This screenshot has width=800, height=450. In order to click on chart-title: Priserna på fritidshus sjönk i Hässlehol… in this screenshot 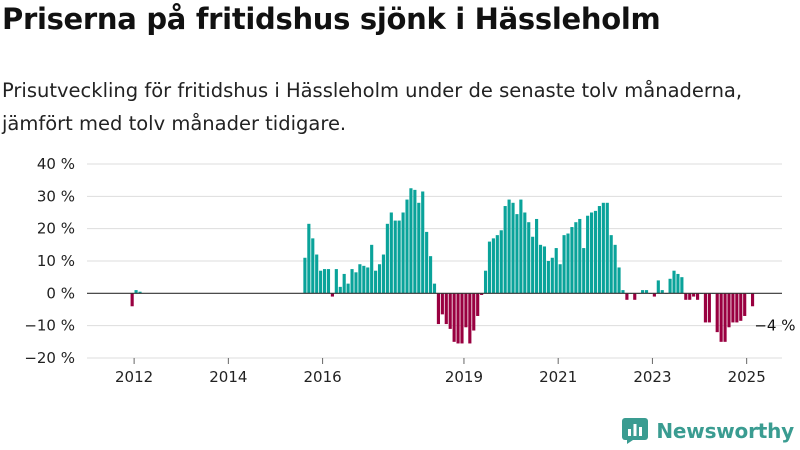, I will do `click(331, 19)`.